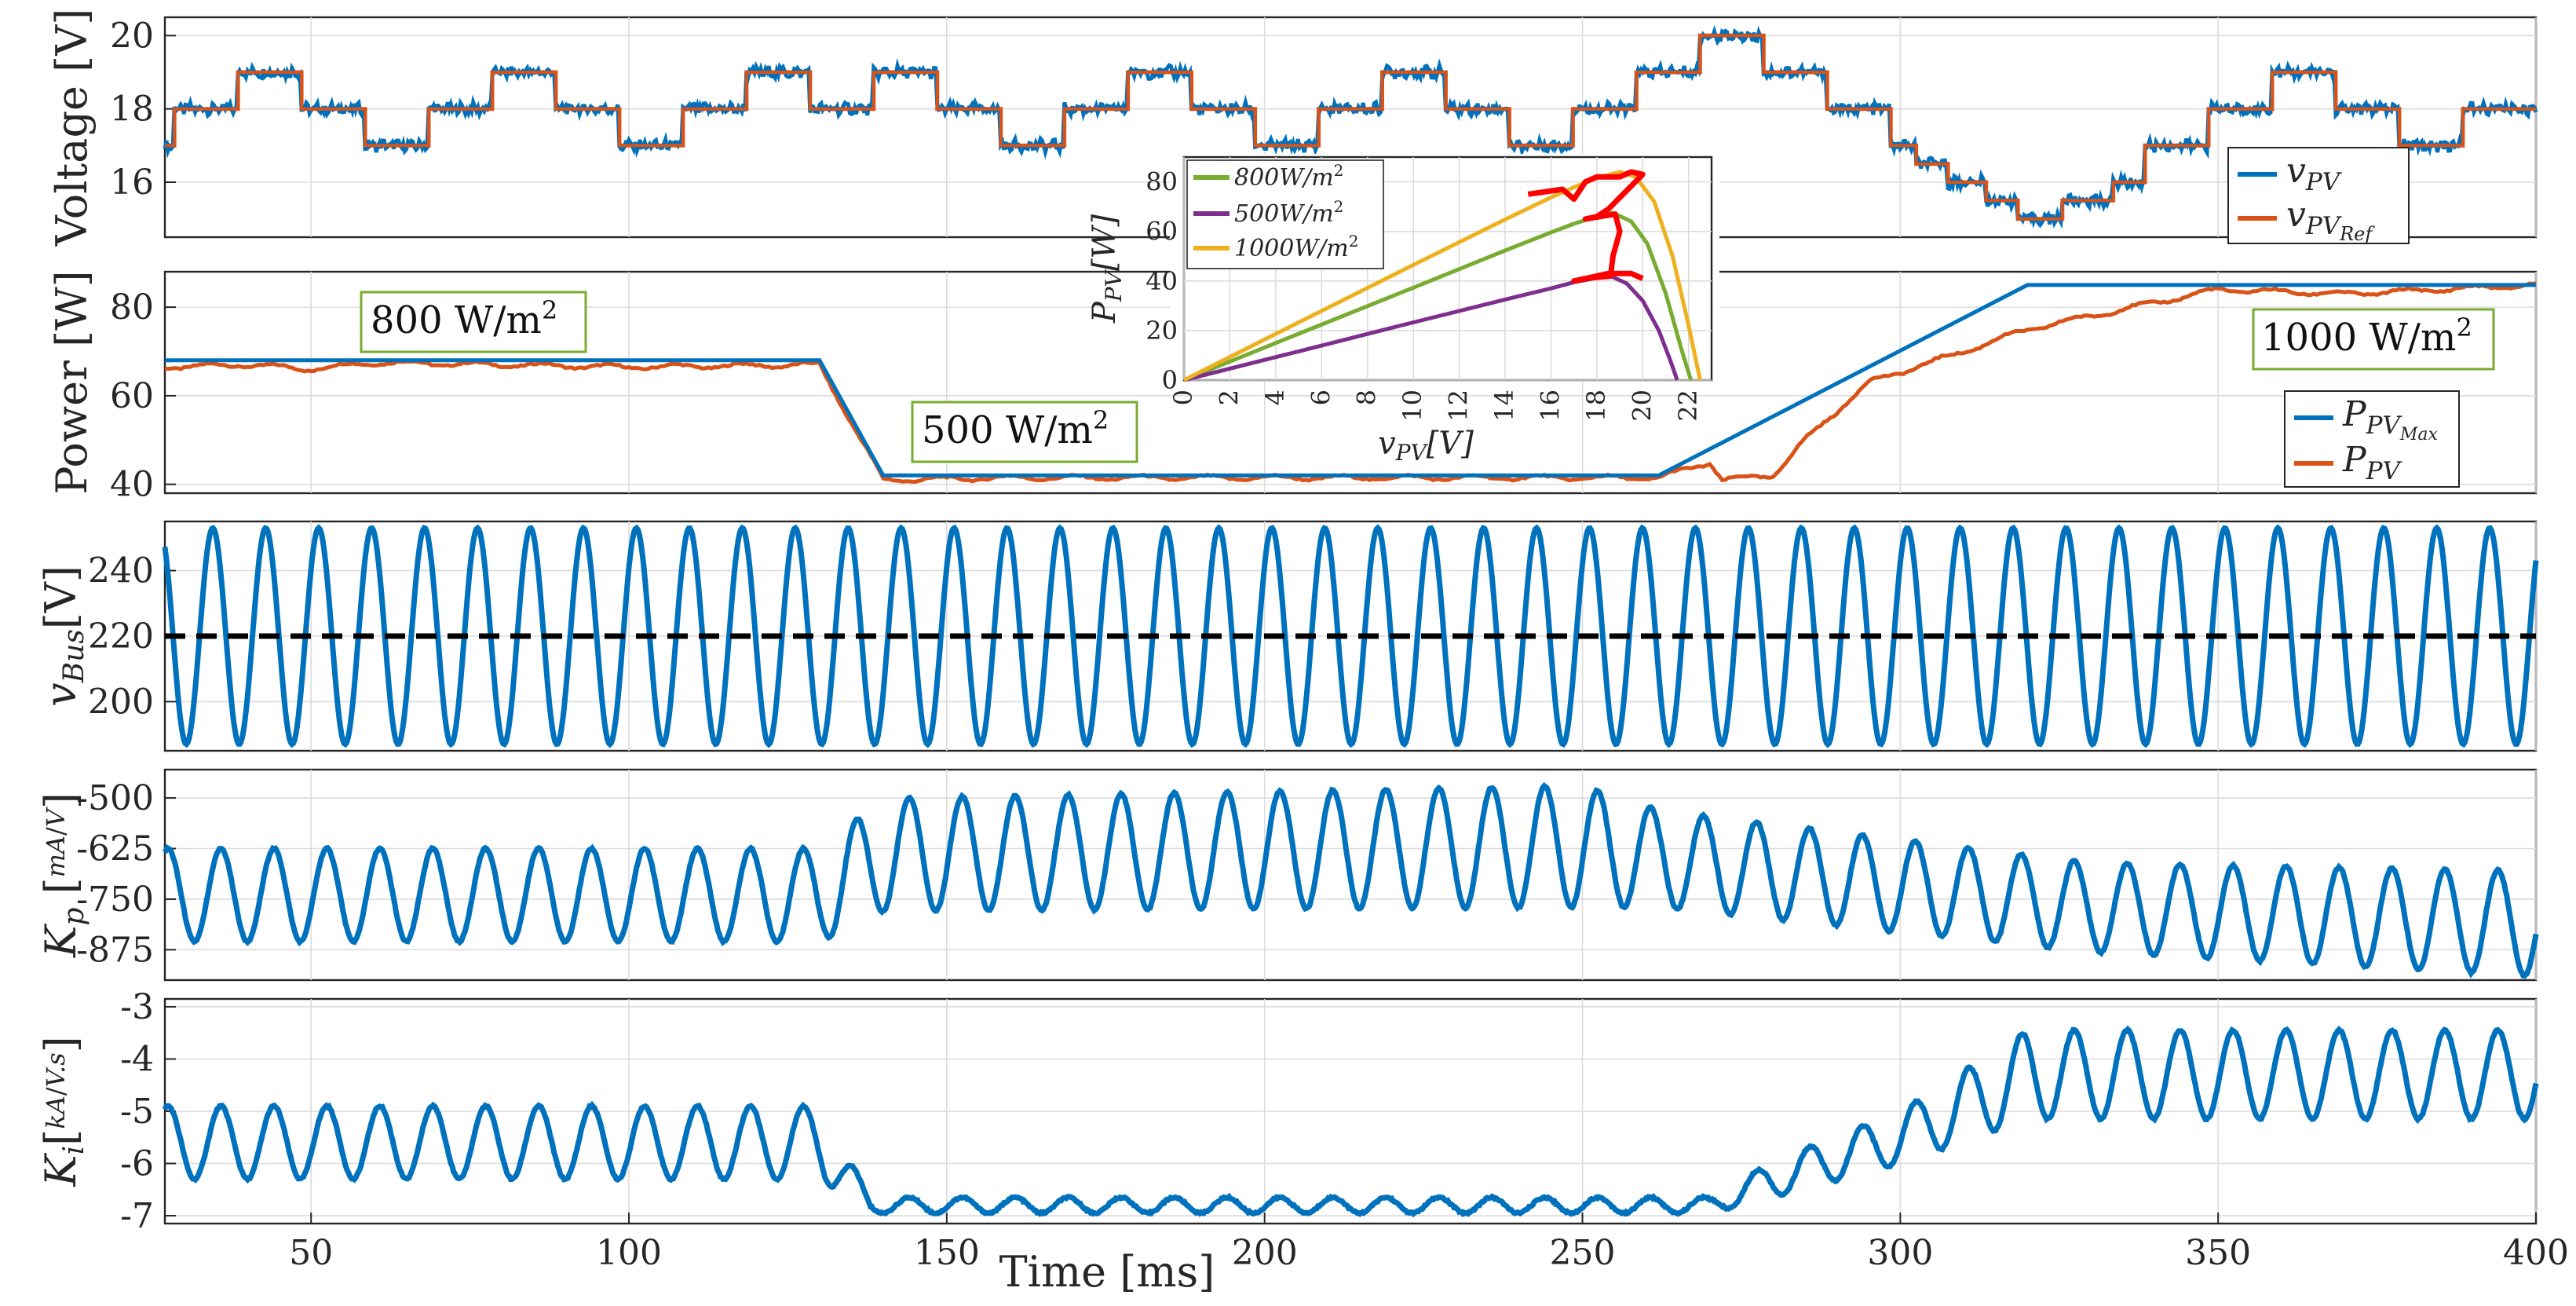 Image resolution: width=2576 pixels, height=1306 pixels. I want to click on inset-ylabel: PPV[W], so click(1107, 269).